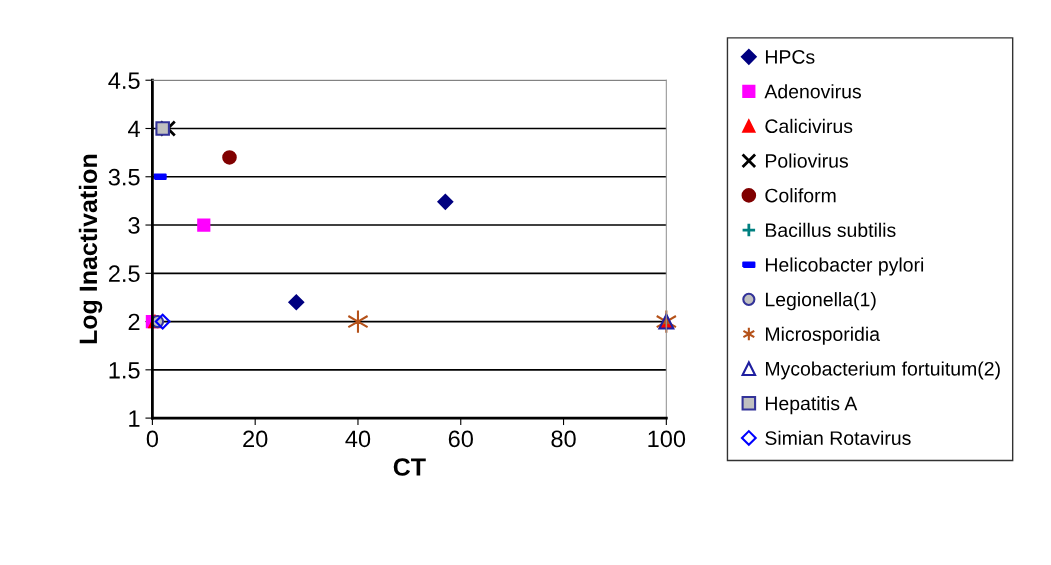  What do you see at coordinates (830, 230) in the screenshot?
I see `legend-label: Bacillus subtilis` at bounding box center [830, 230].